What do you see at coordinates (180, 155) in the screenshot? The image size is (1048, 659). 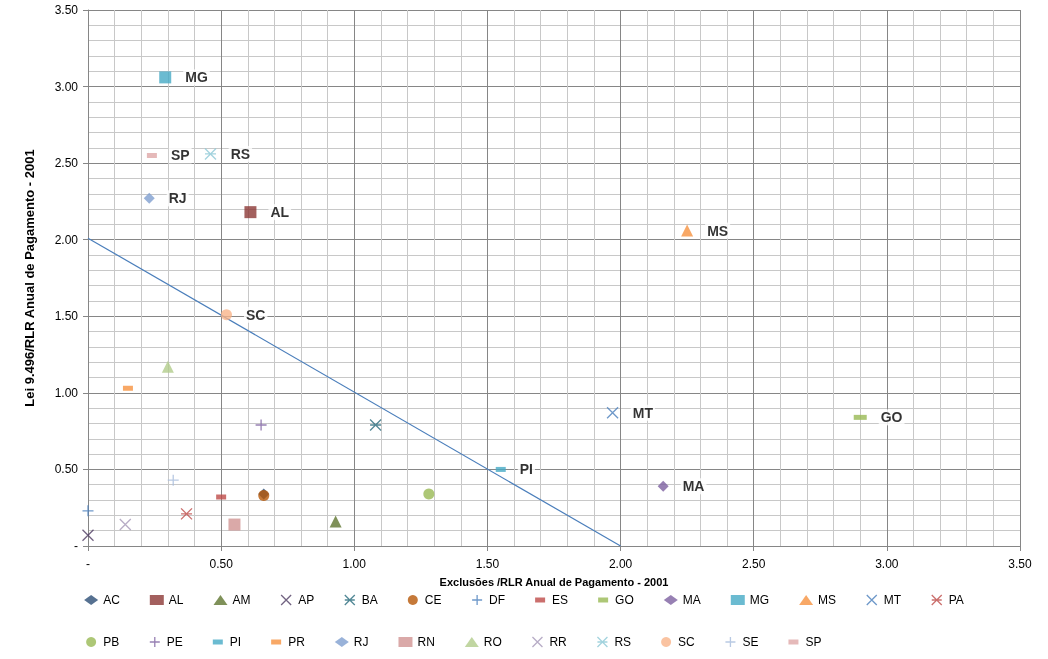 I see `data-label: SP` at bounding box center [180, 155].